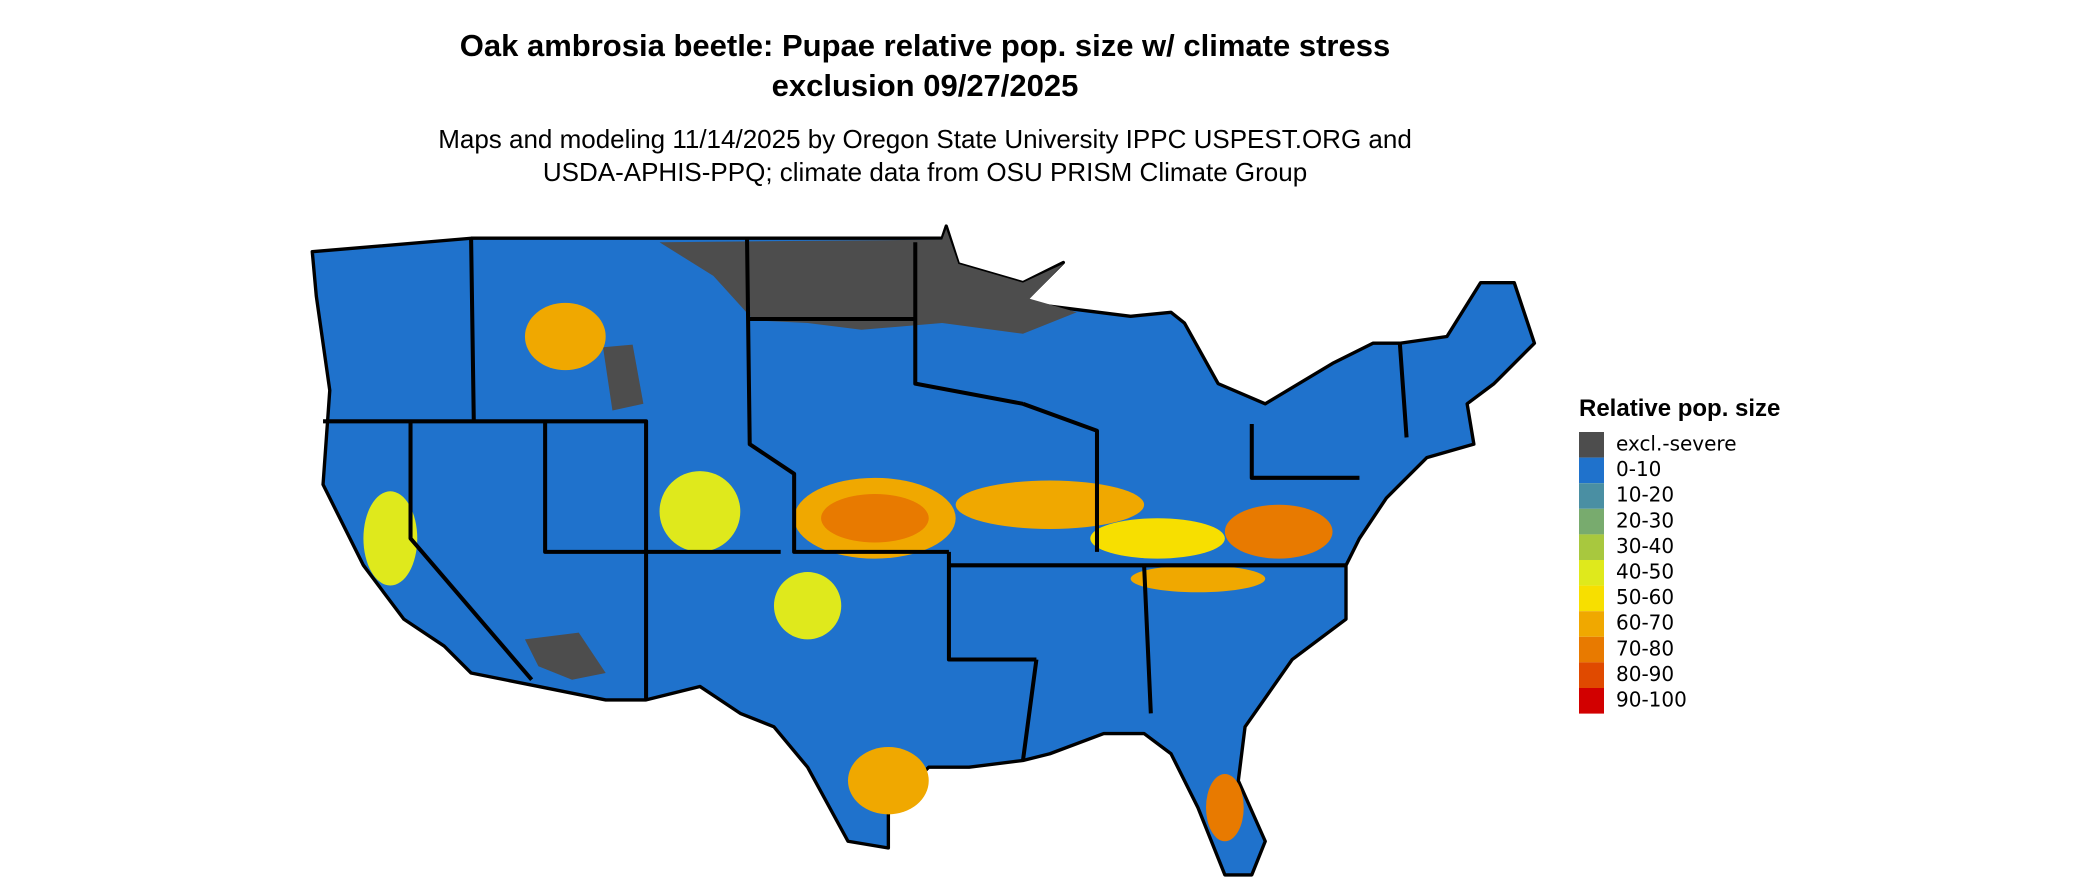 Image resolution: width=2100 pixels, height=892 pixels. Describe the element at coordinates (1645, 623) in the screenshot. I see `legend-label: 60-70` at that location.